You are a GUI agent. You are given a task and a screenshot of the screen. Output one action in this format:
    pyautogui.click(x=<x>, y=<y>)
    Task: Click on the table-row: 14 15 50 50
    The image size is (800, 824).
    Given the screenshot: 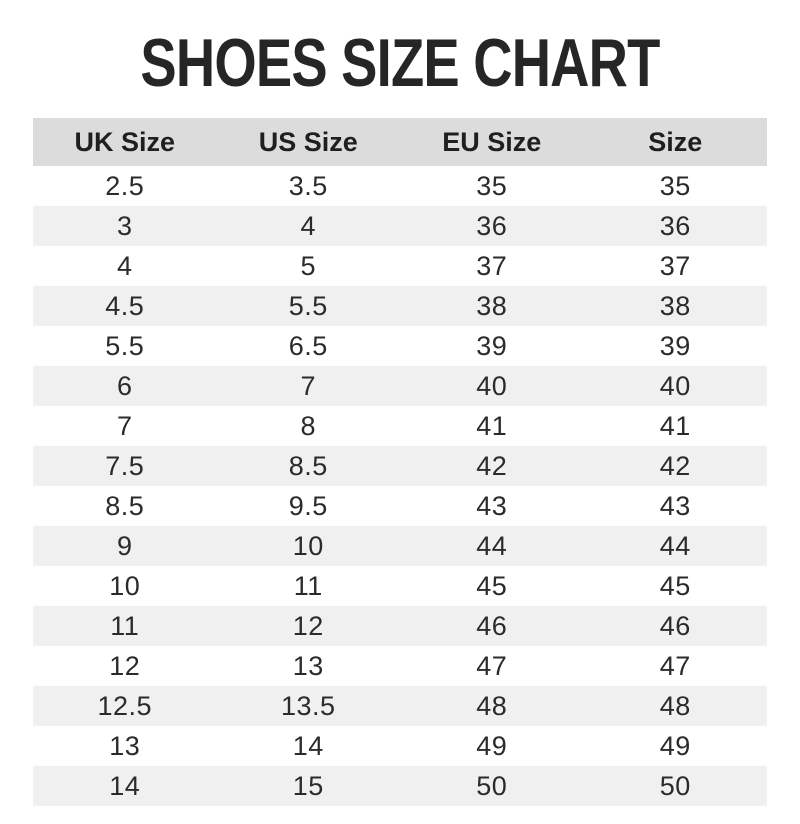 What is the action you would take?
    pyautogui.click(x=400, y=786)
    